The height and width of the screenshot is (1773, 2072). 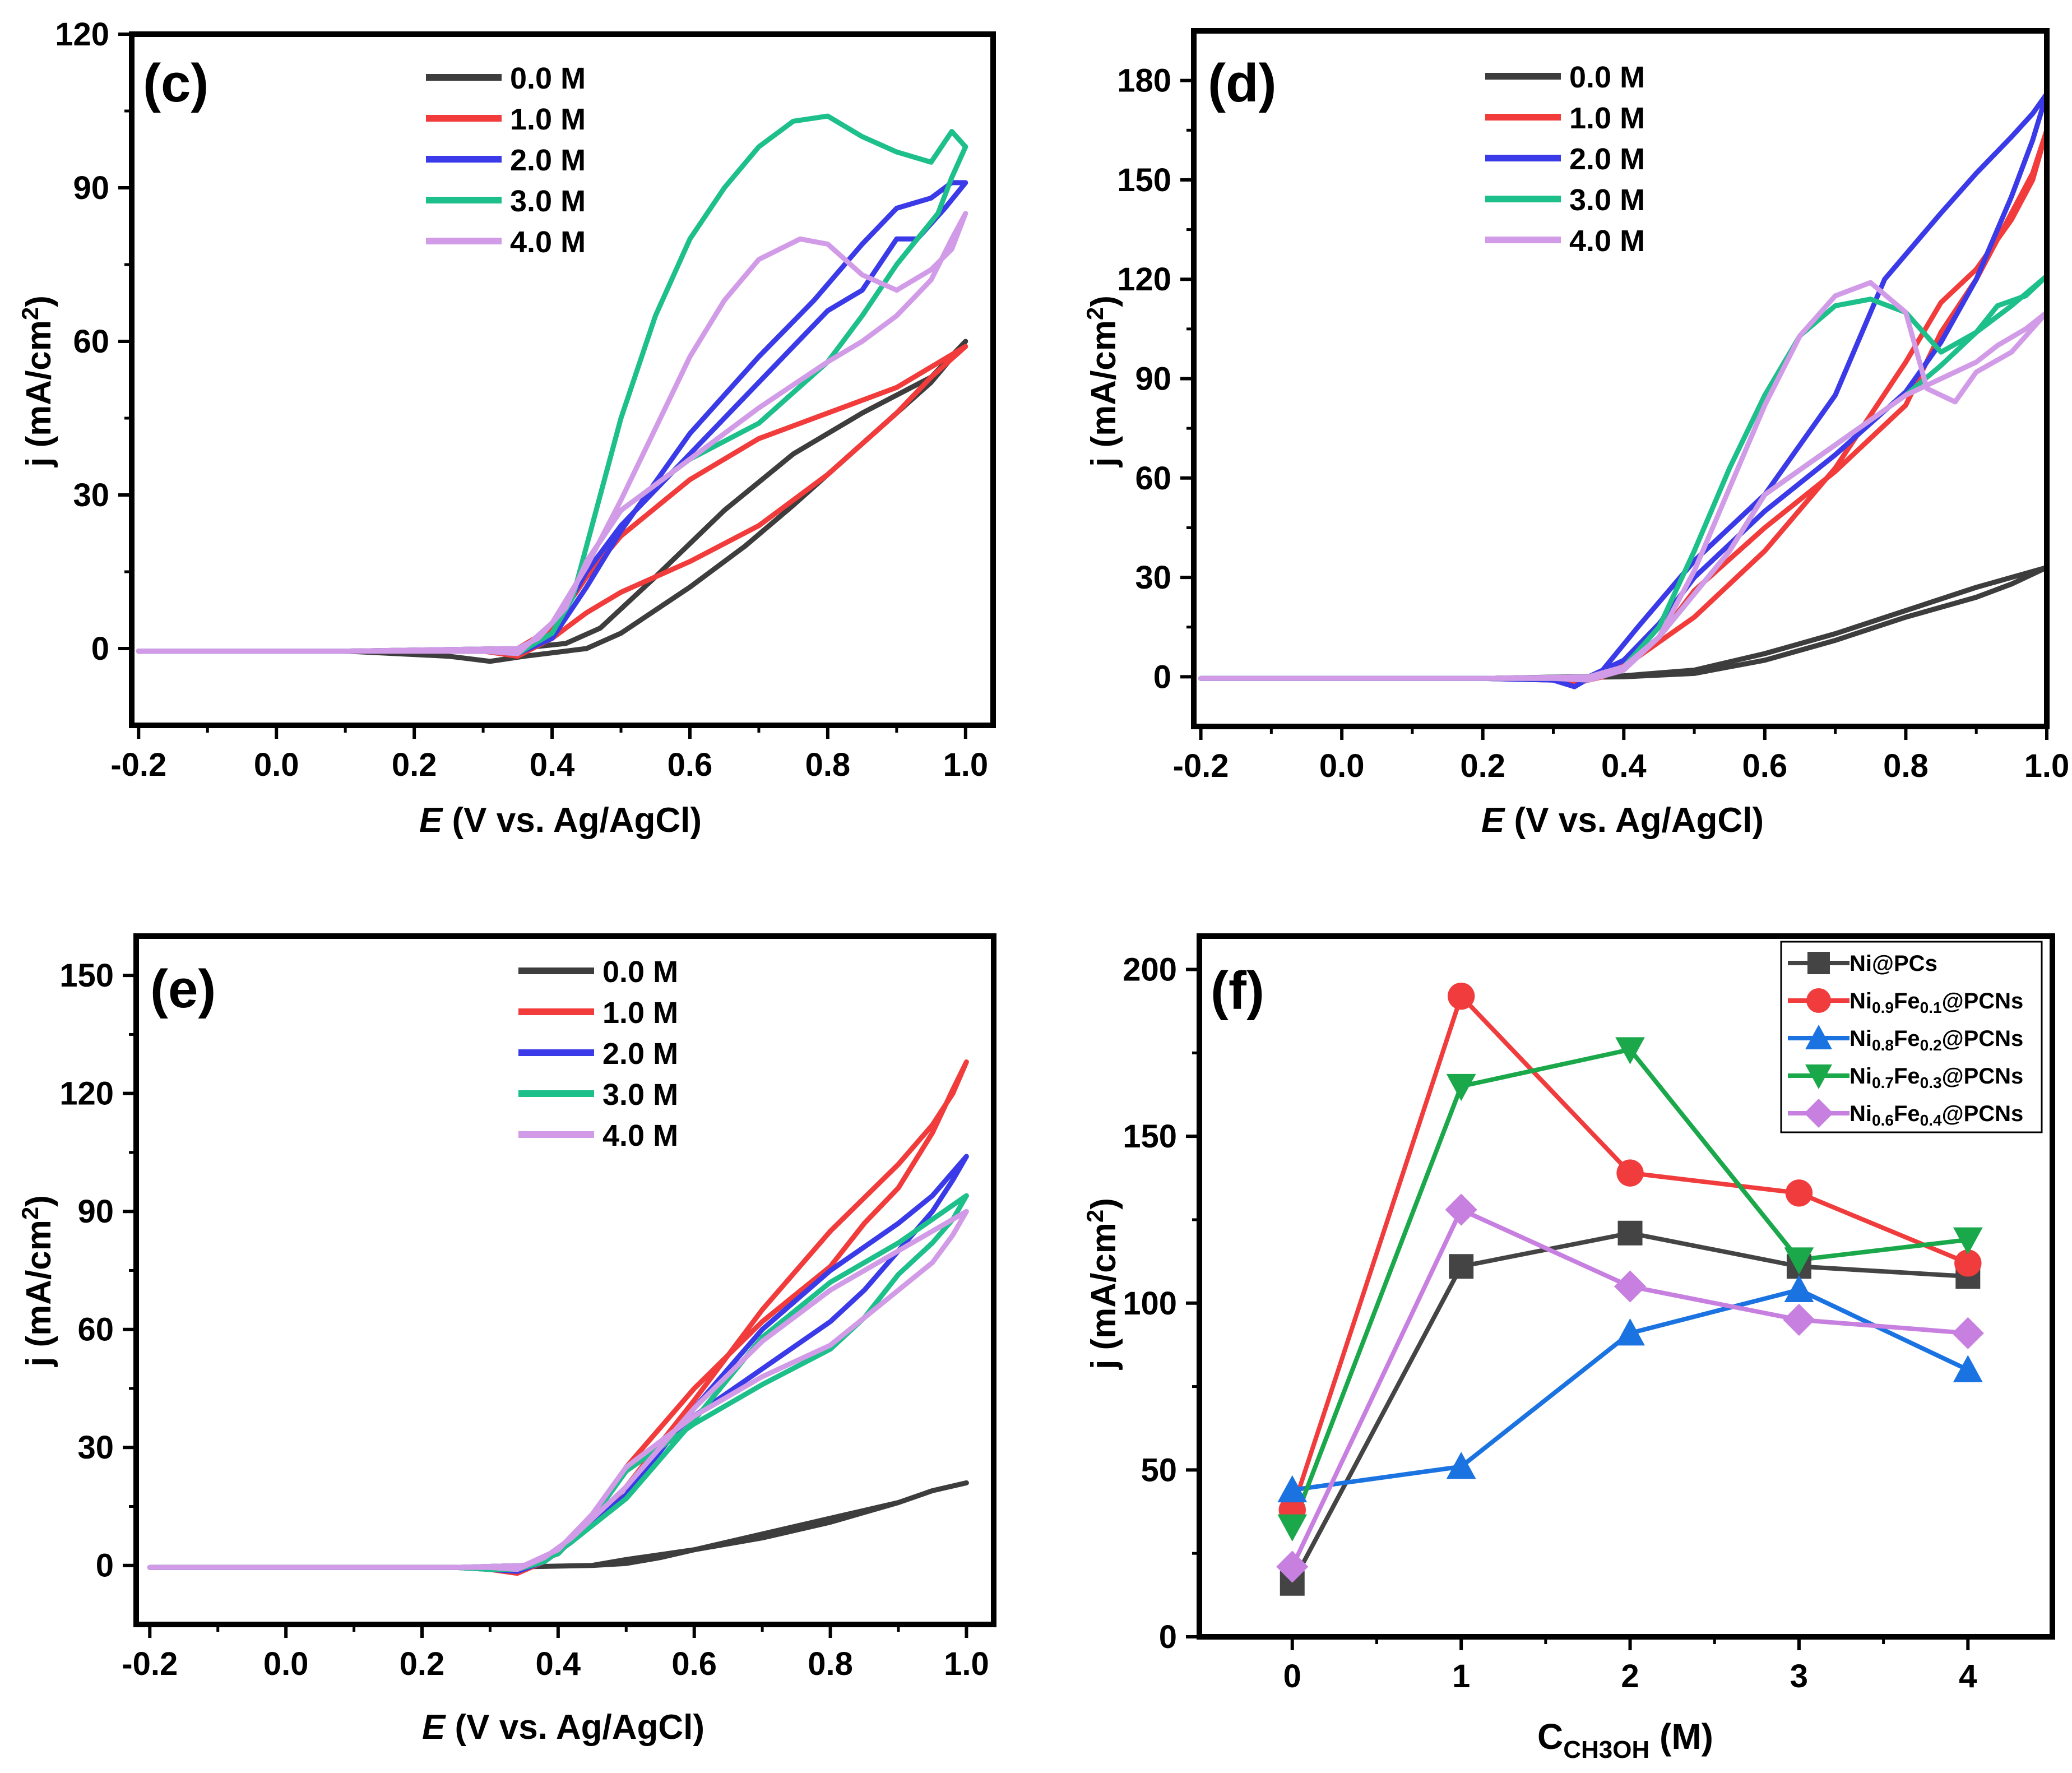 I want to click on panel-d-x-tick-label: -0.2, so click(x=1201, y=766).